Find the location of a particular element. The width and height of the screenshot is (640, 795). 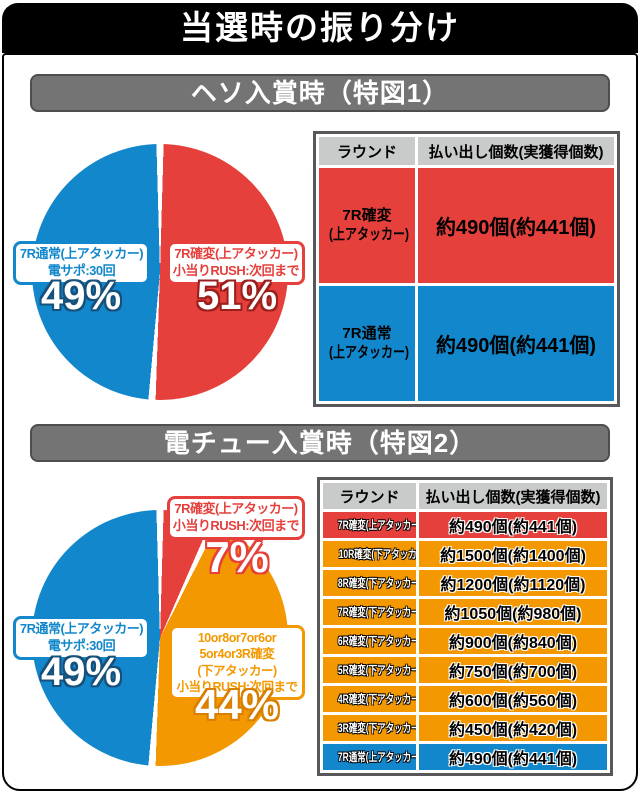

table2-header-round: ラウンド is located at coordinates (369, 496).